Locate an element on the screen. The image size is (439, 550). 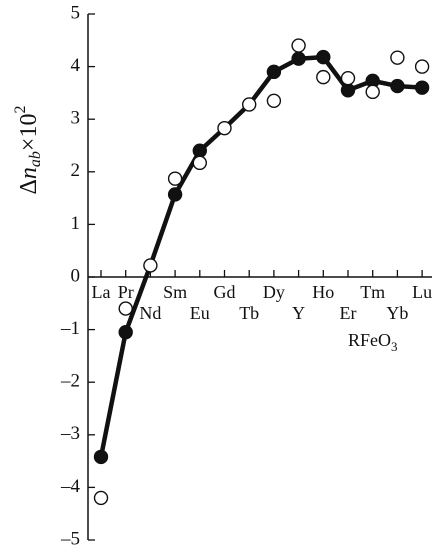
x-tick-label: Tb is located at coordinates (249, 313).